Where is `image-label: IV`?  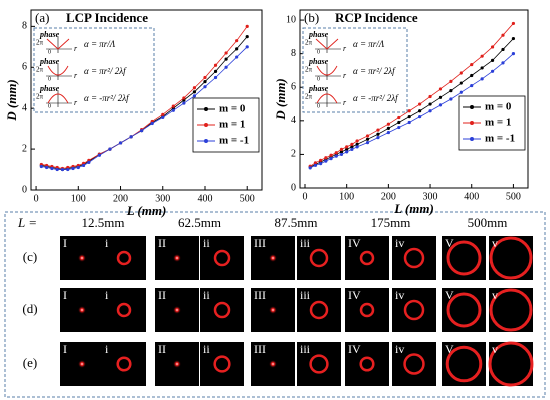 image-label: IV is located at coordinates (354, 295).